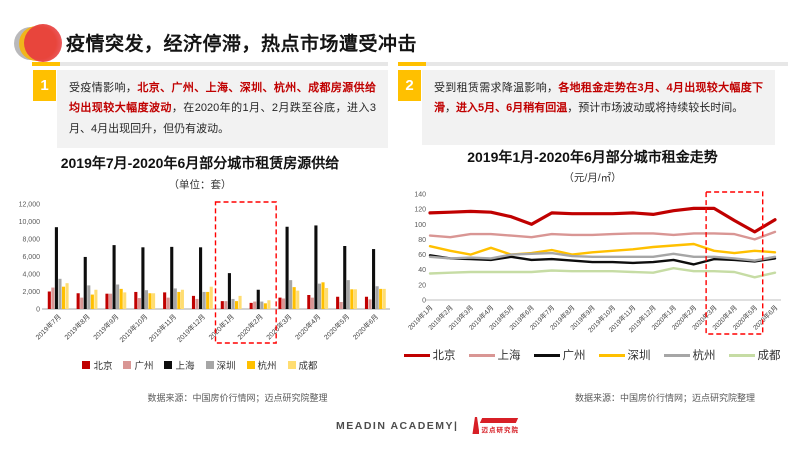 The width and height of the screenshot is (800, 449). Describe the element at coordinates (31, 257) in the screenshot. I see `svg-text: 6,000` at that location.